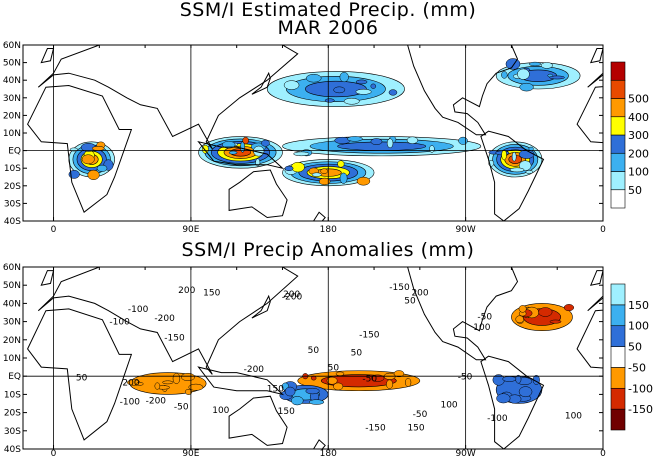 The height and width of the screenshot is (458, 656). What do you see at coordinates (335, 89) in the screenshot?
I see `feature-n-pacific-storm-track` at bounding box center [335, 89].